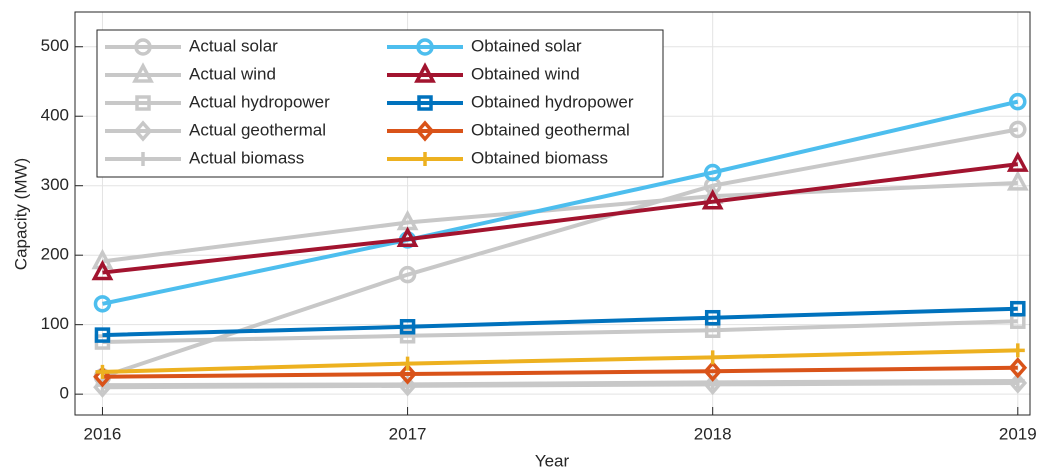  I want to click on x-axis-label: Year, so click(552, 460).